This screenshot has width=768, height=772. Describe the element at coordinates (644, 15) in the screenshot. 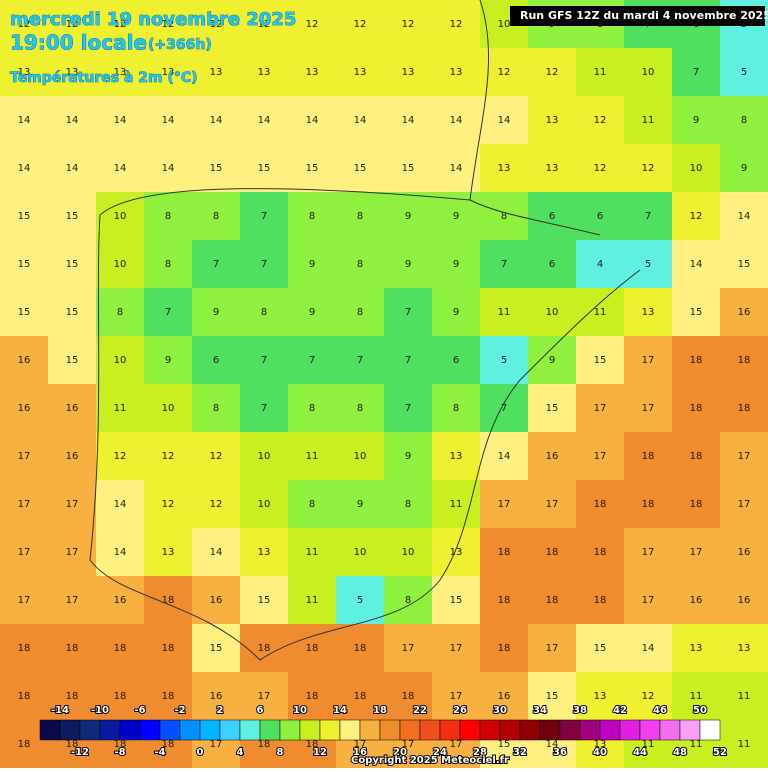

I see `run-info: Run GFS 12Z du mardi 4 novembre 2025` at that location.